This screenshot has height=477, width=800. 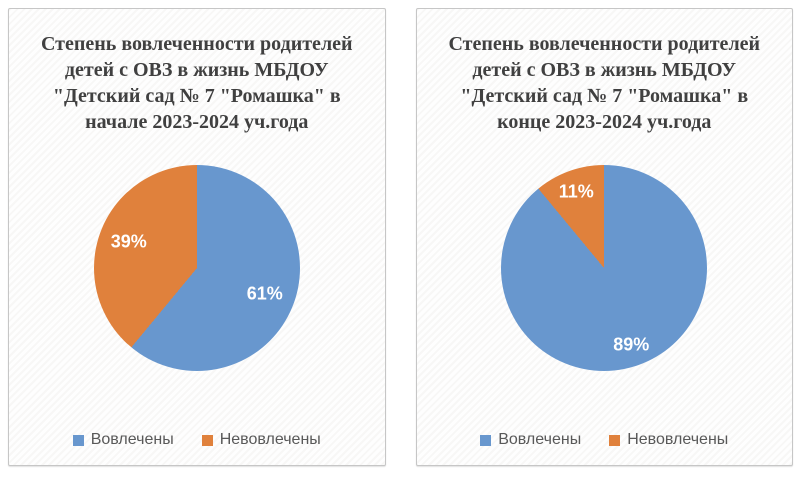 What do you see at coordinates (631, 344) in the screenshot?
I see `data-label-involved: 89%` at bounding box center [631, 344].